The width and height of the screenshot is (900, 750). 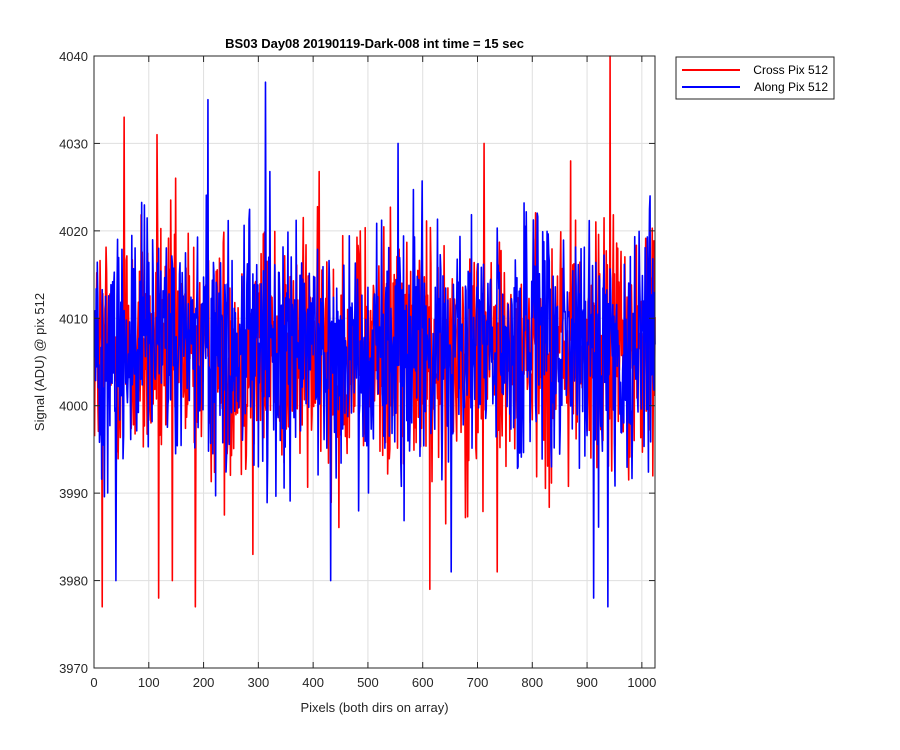 I want to click on x-tick-label-2: 200, so click(x=204, y=682).